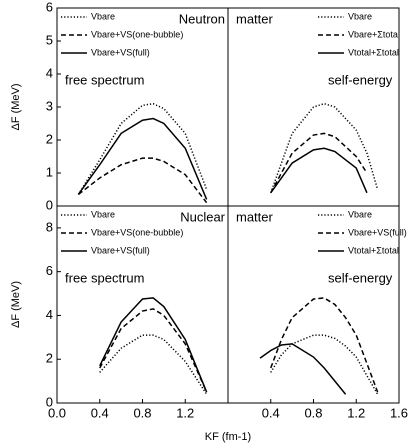  I want to click on annotation: Neutron, so click(202, 18).